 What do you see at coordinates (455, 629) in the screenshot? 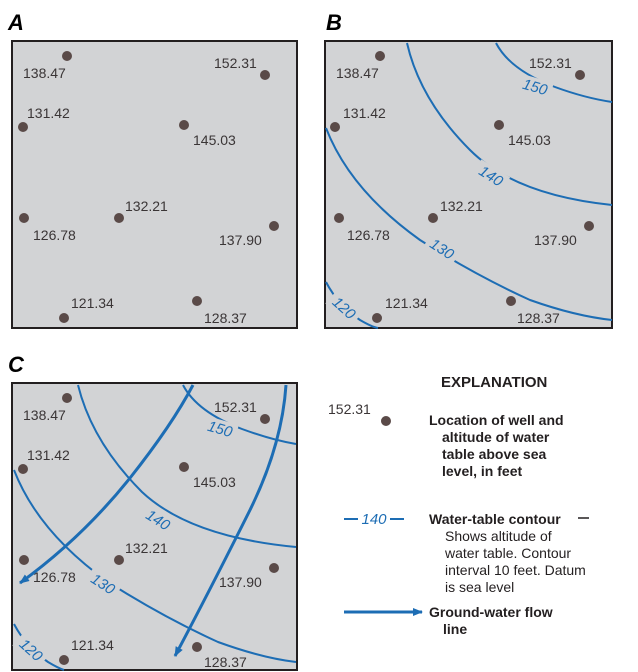
I see `legend-flow-text: line` at bounding box center [455, 629].